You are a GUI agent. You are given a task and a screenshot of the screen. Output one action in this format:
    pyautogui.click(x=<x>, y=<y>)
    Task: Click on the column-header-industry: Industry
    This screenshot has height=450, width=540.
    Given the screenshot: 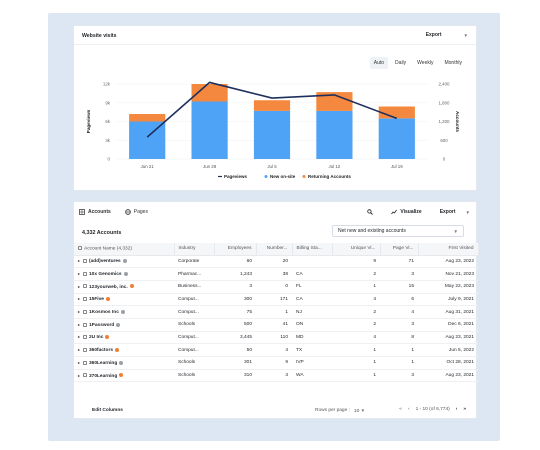 What is the action you would take?
    pyautogui.click(x=194, y=249)
    